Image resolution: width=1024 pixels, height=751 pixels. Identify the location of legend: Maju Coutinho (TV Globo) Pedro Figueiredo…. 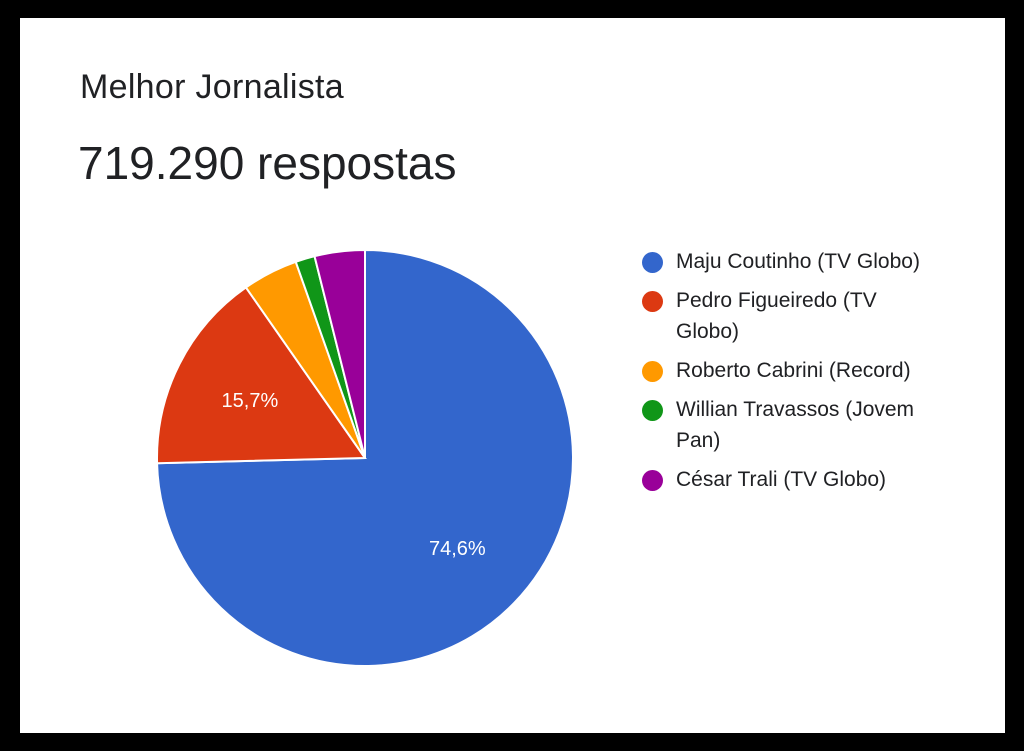
(792, 374).